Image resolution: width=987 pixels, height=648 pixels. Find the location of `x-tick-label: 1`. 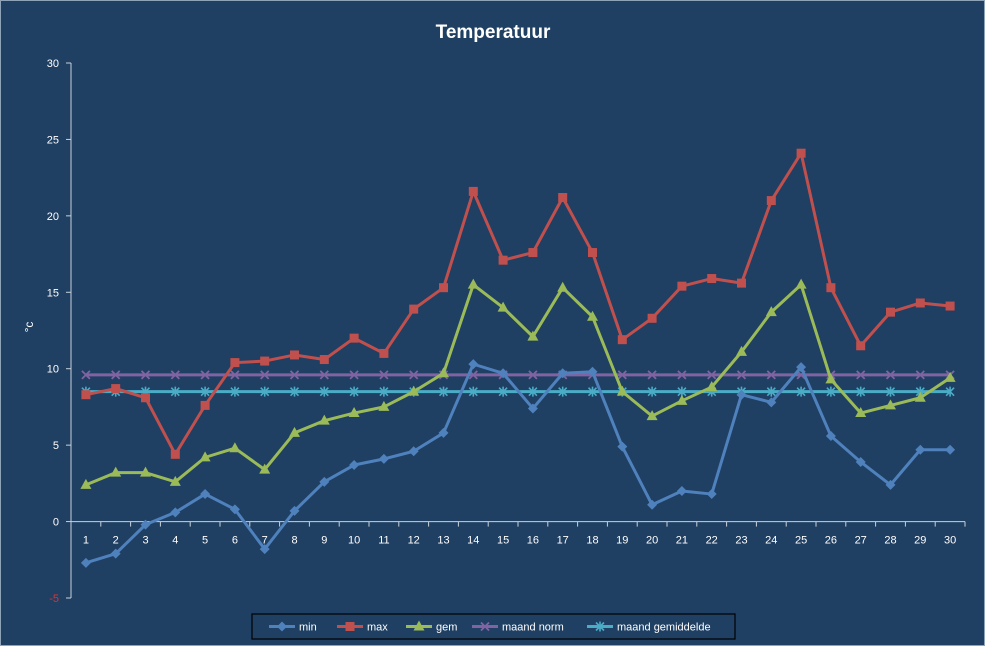

x-tick-label: 1 is located at coordinates (86, 541).